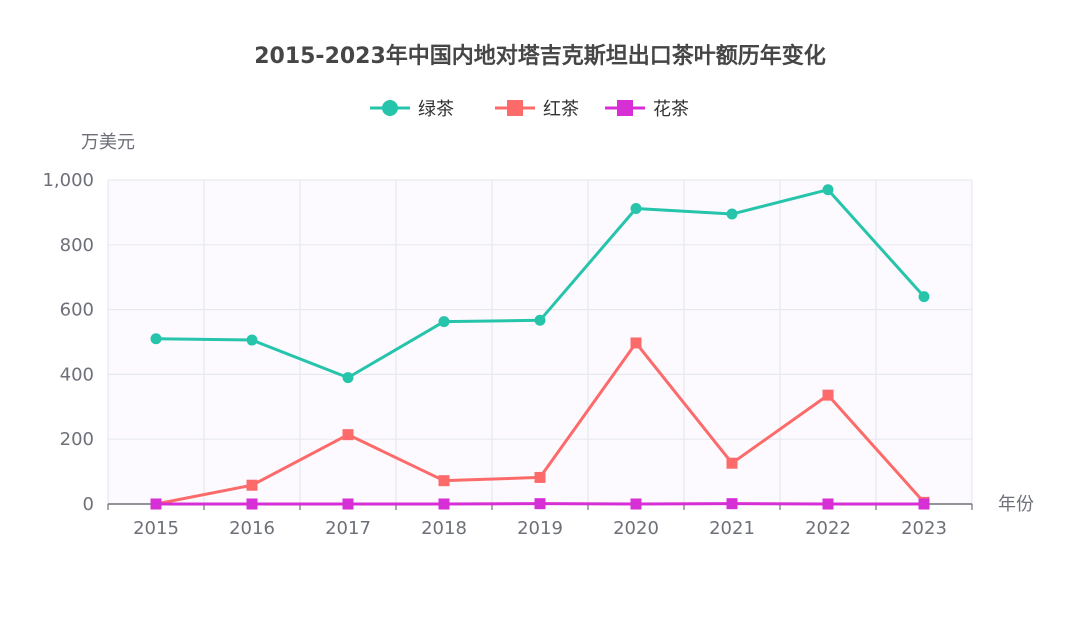  What do you see at coordinates (77, 374) in the screenshot?
I see `y-tick-label: 400` at bounding box center [77, 374].